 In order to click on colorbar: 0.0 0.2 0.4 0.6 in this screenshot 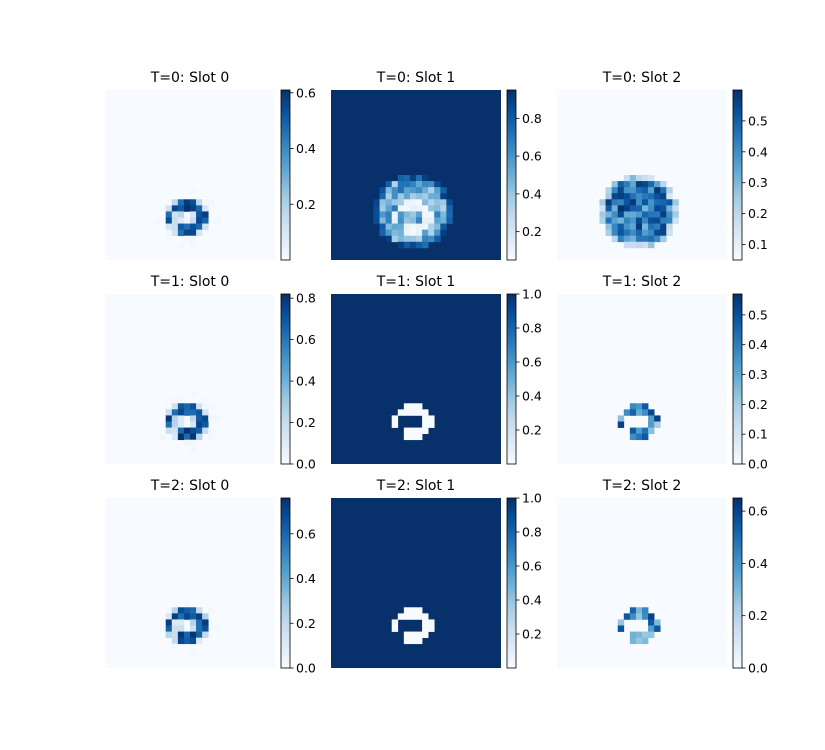, I will do `click(750, 586)`.